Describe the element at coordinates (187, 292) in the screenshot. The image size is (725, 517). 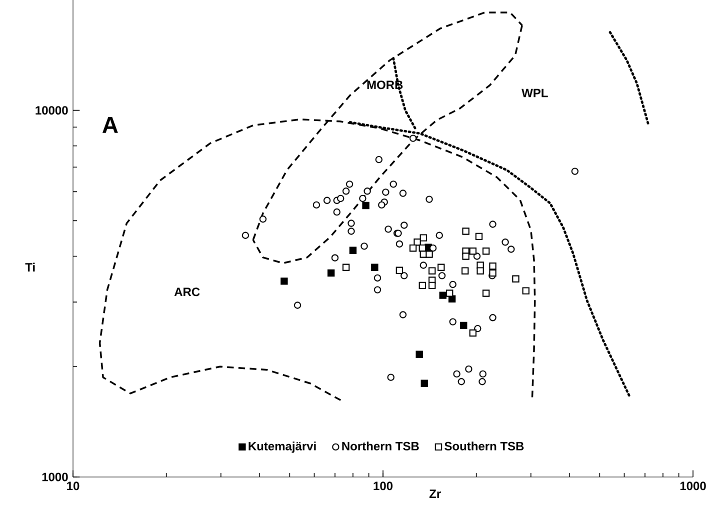
I see `annotation: ARC` at that location.